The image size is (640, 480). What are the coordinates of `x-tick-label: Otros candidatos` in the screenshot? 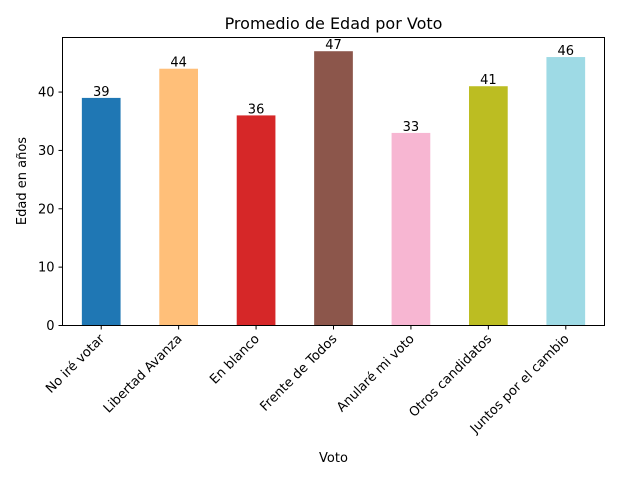 It's located at (450, 376).